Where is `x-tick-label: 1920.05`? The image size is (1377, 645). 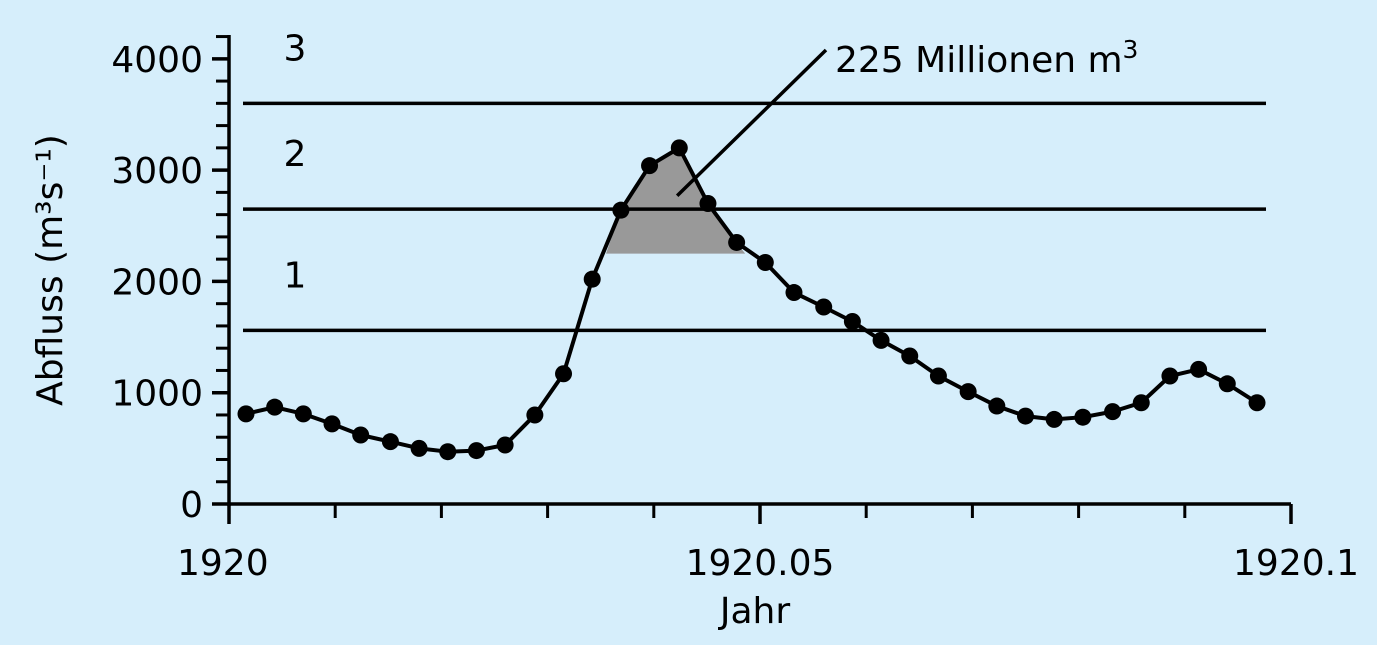 x-tick-label: 1920.05 is located at coordinates (760, 563).